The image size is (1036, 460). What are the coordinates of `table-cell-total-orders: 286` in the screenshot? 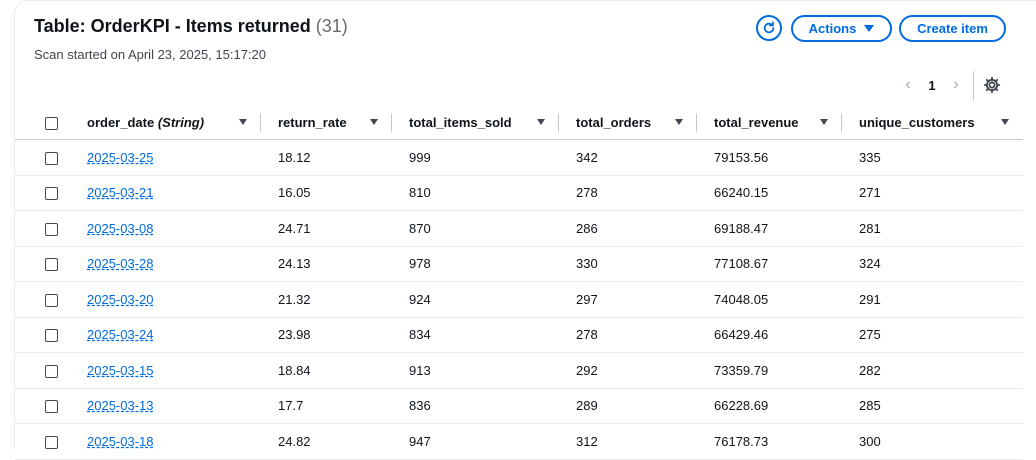 It's located at (628, 228).